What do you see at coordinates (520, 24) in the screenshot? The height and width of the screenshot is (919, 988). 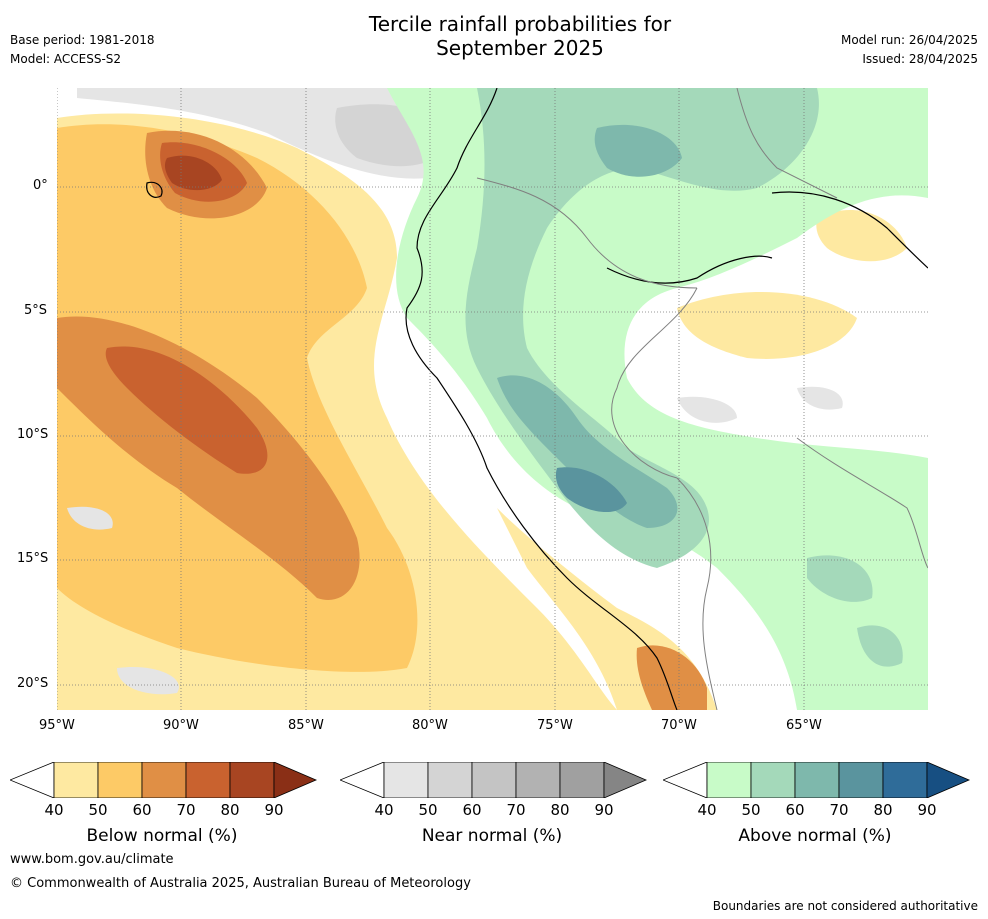 I see `map-title-line1: Tercile rainfall probabilities for` at bounding box center [520, 24].